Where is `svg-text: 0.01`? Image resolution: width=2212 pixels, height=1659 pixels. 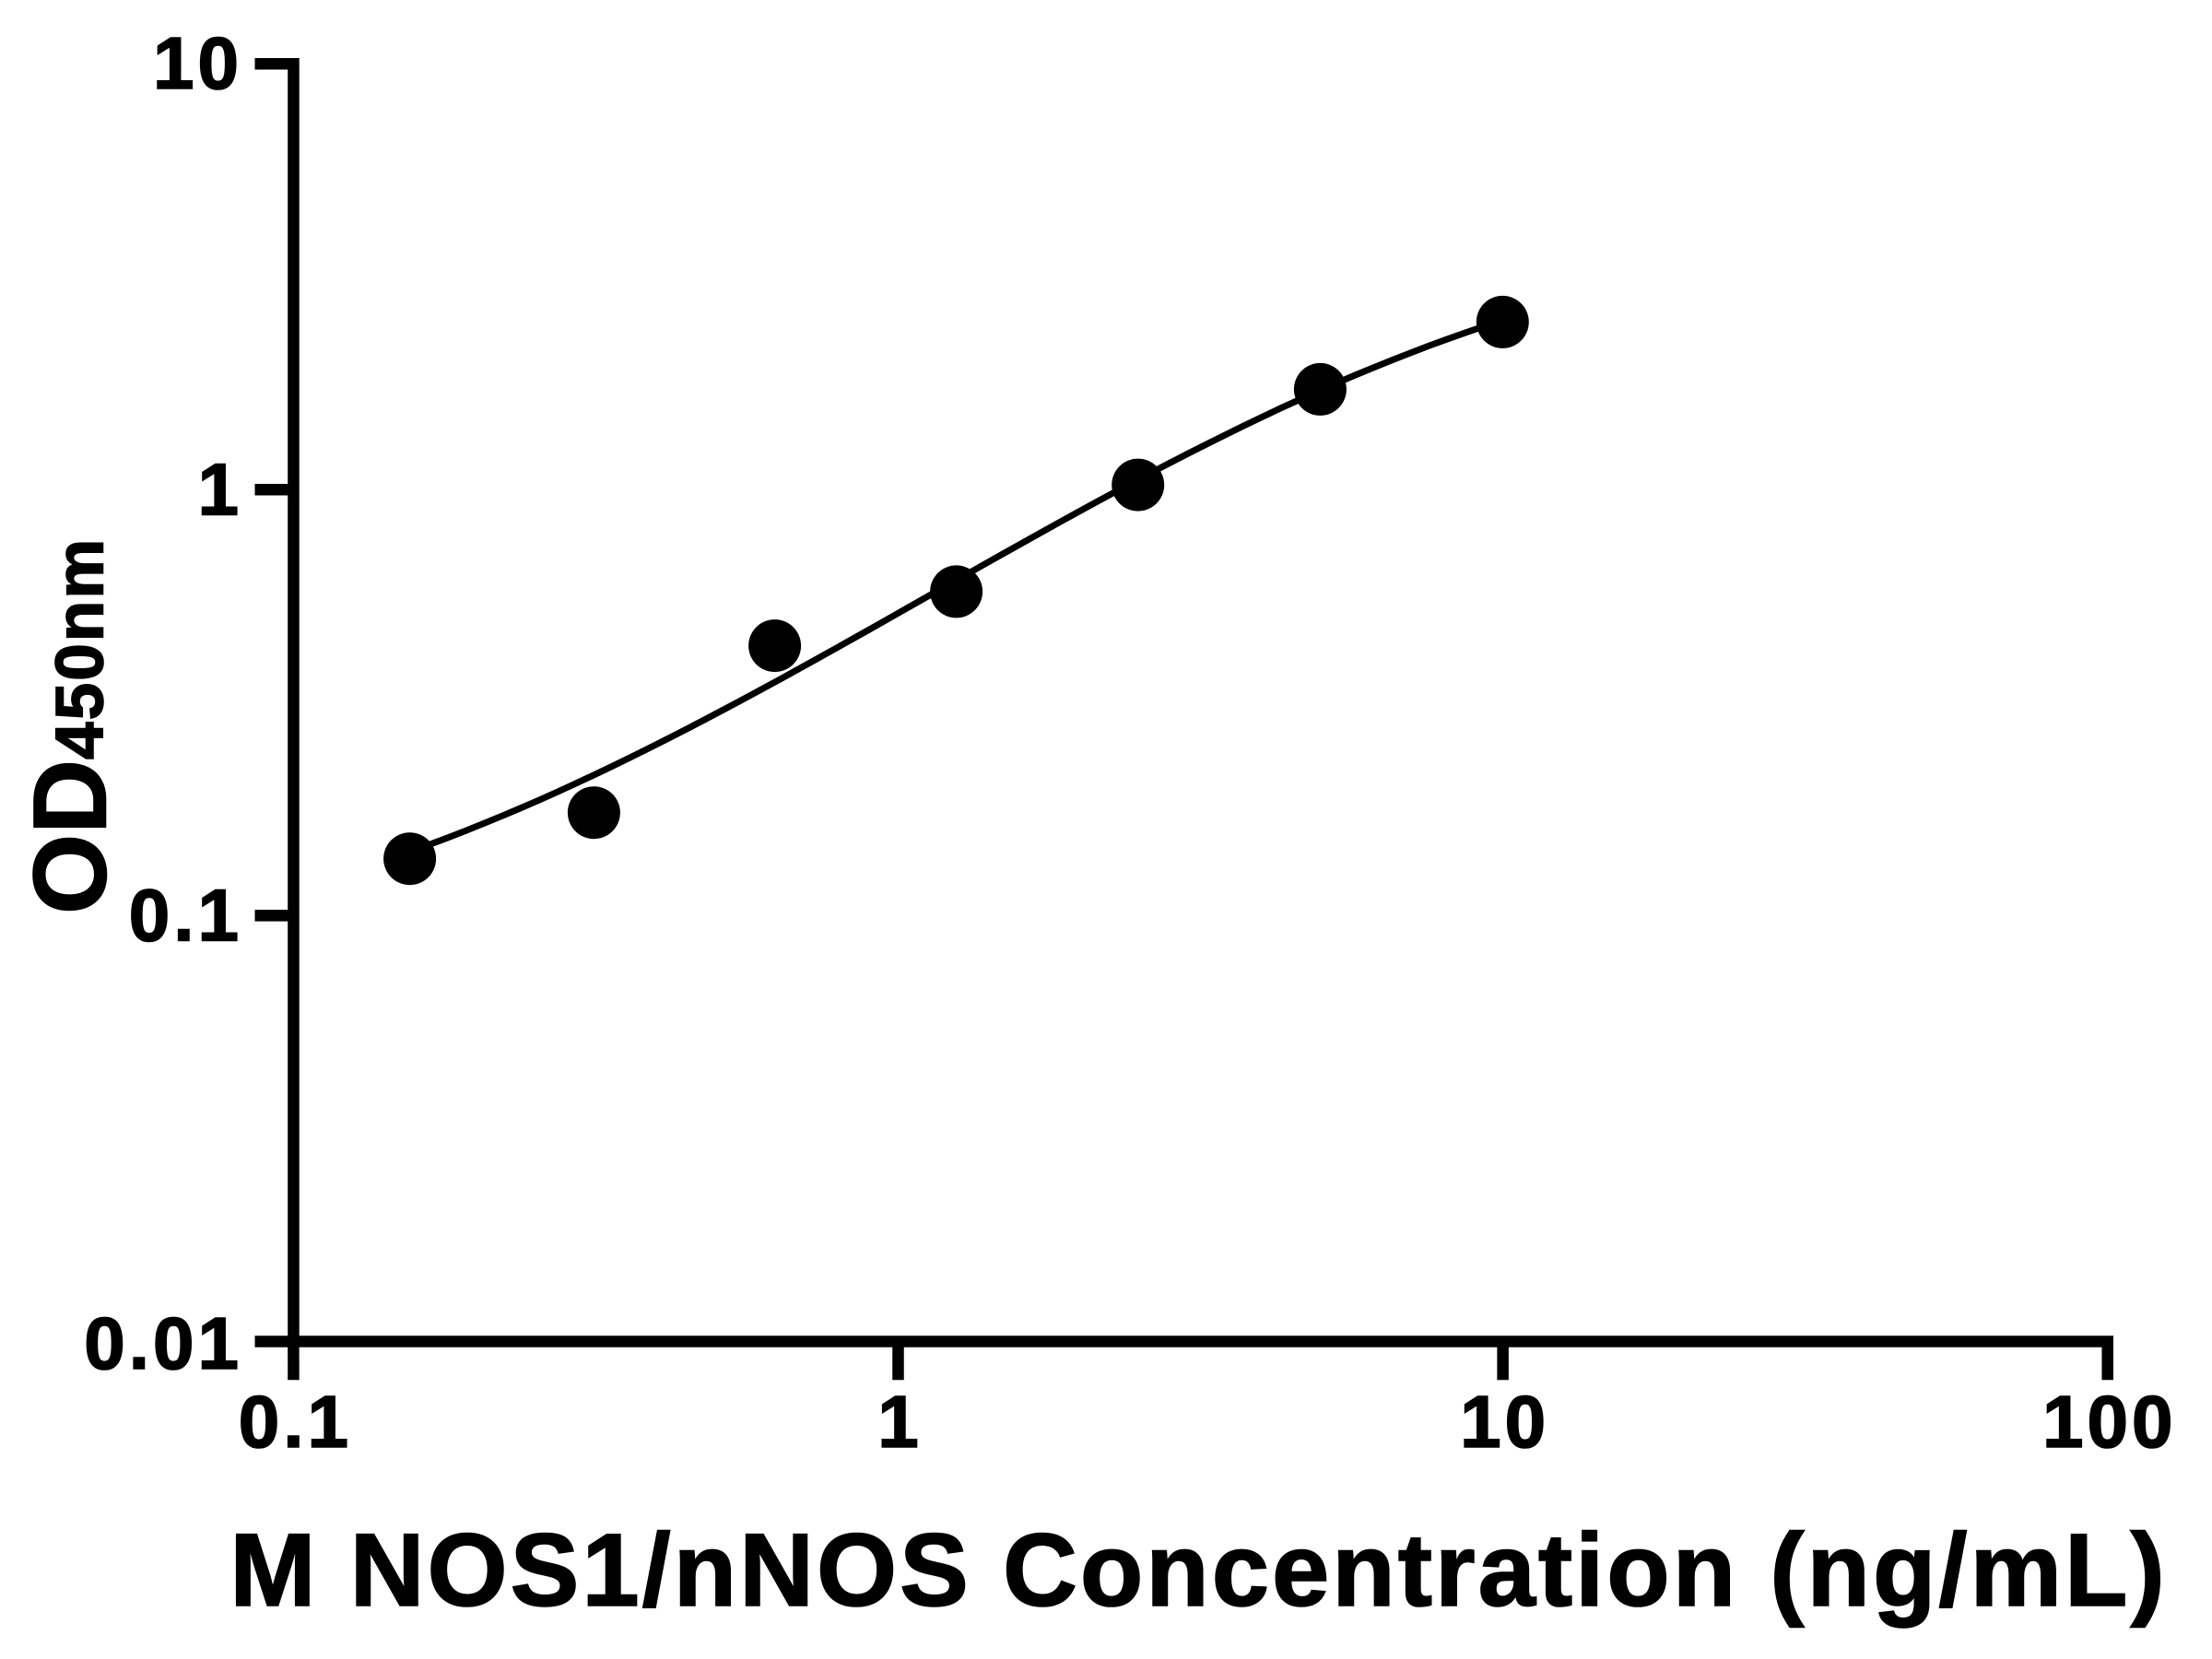 svg-text: 0.01 is located at coordinates (163, 1343).